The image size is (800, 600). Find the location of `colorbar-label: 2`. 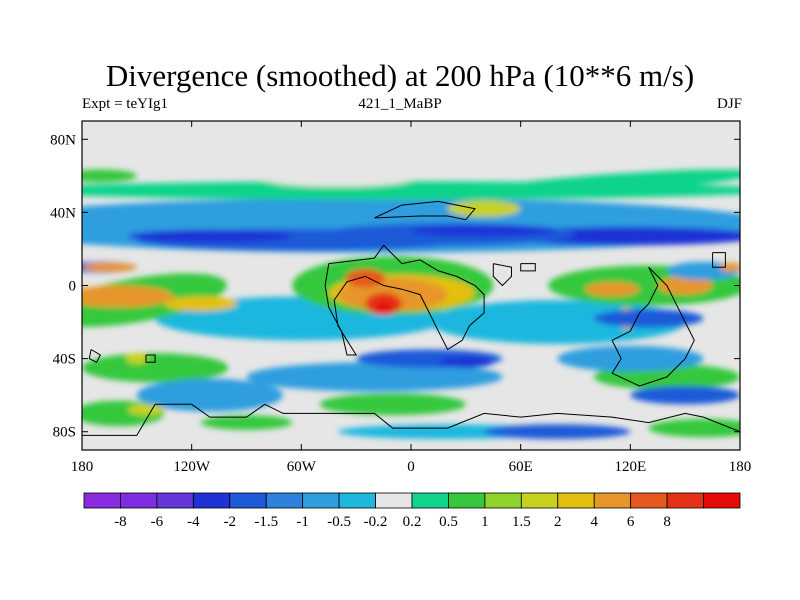

colorbar-label: 2 is located at coordinates (558, 522).